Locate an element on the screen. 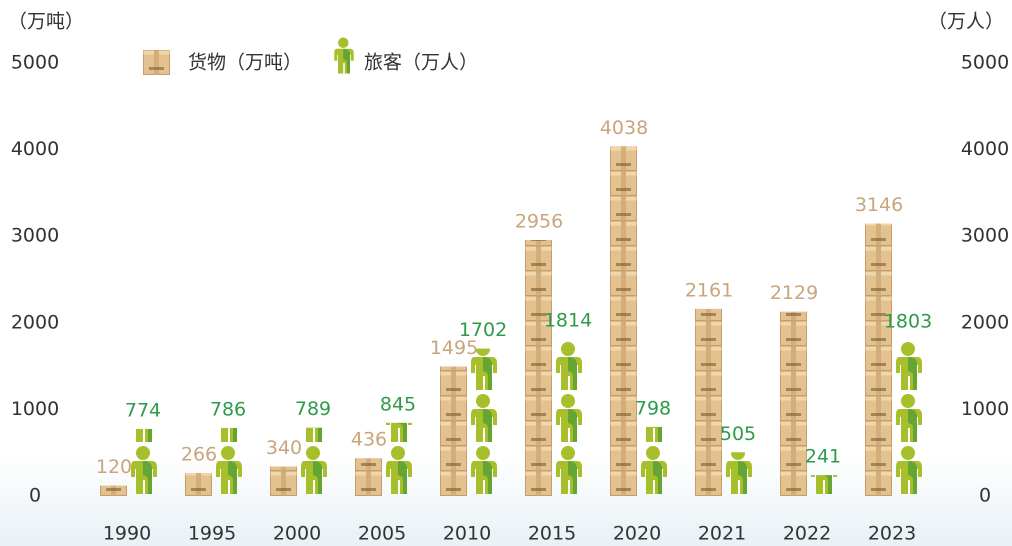 This screenshot has width=1012, height=546. passenger-value-label: 845 is located at coordinates (398, 404).